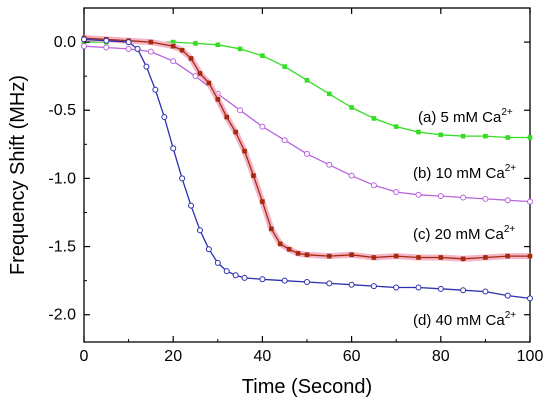  Describe the element at coordinates (307, 387) in the screenshot. I see `x-axis-title: Time (Second)` at that location.